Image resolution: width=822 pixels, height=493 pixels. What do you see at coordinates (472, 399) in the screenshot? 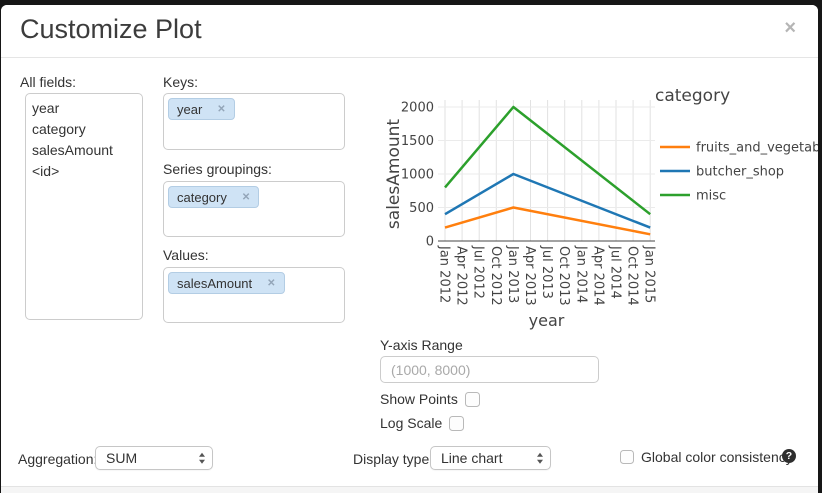
I see `show-points-checkbox` at bounding box center [472, 399].